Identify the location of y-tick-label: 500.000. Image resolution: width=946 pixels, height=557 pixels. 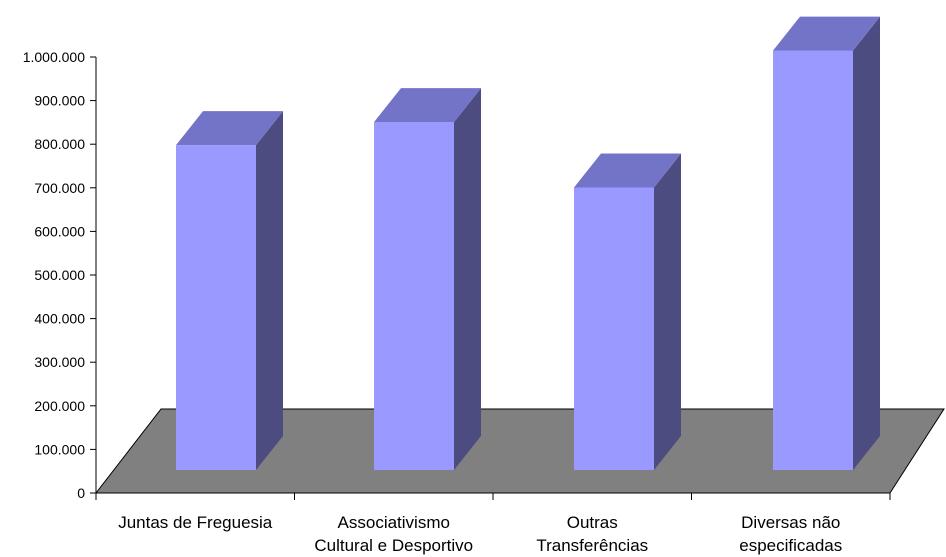
(59, 275).